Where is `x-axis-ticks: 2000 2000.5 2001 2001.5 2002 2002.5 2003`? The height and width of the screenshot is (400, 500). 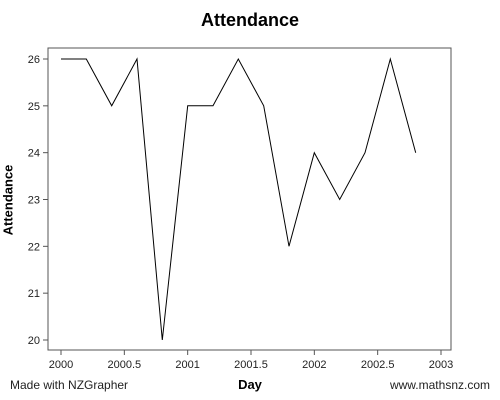
x-axis-ticks: 2000 2000.5 2001 2001.5 2002 2002.5 2003 is located at coordinates (251, 360).